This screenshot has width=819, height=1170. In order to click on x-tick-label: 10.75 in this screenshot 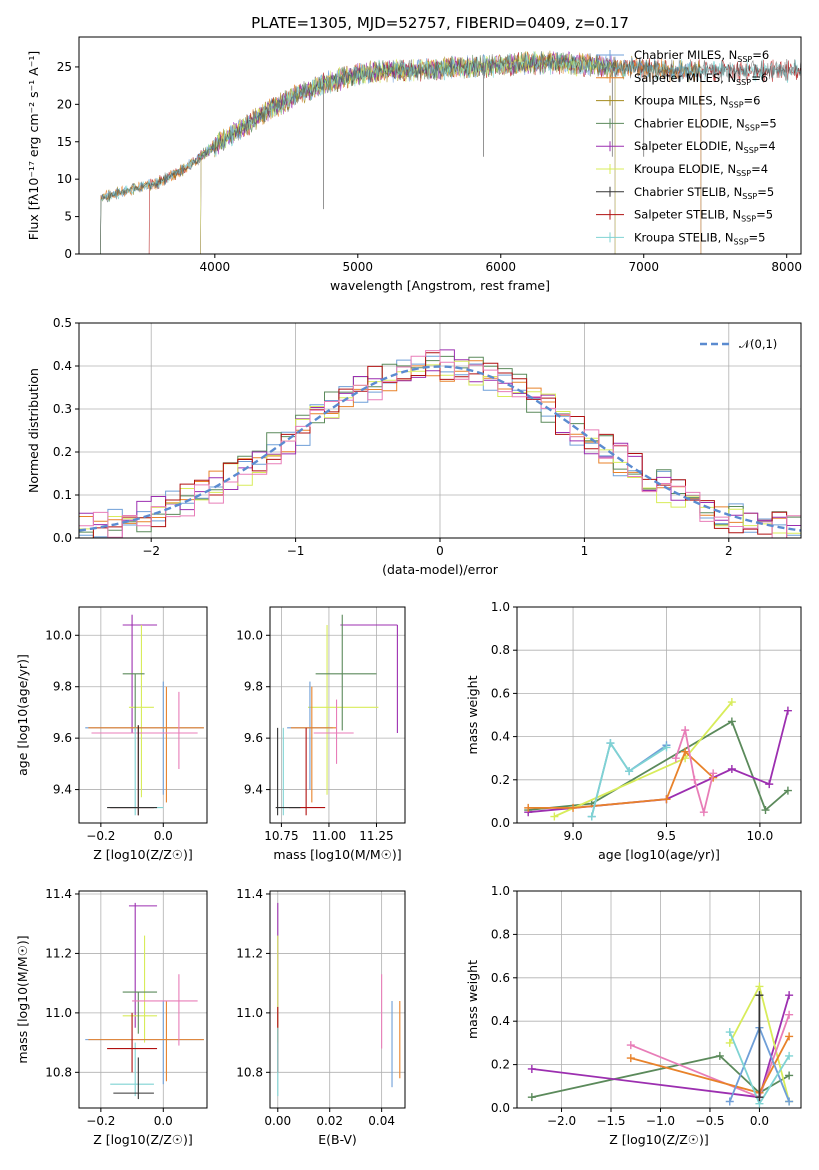, I will do `click(281, 836)`.